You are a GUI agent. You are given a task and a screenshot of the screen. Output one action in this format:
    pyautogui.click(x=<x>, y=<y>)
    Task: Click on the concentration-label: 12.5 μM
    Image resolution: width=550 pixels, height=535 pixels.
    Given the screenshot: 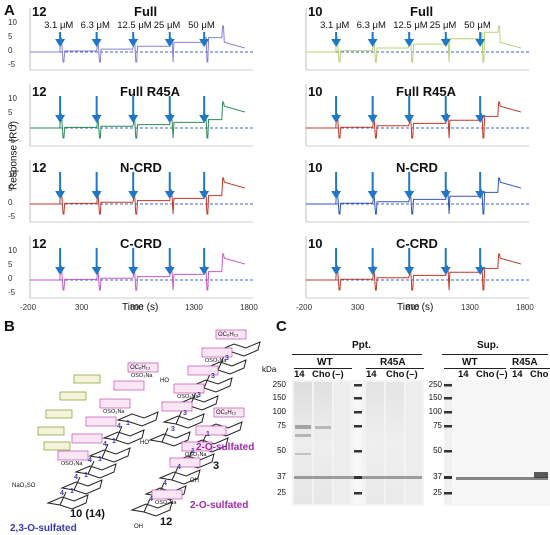 What is the action you would take?
    pyautogui.click(x=410, y=25)
    